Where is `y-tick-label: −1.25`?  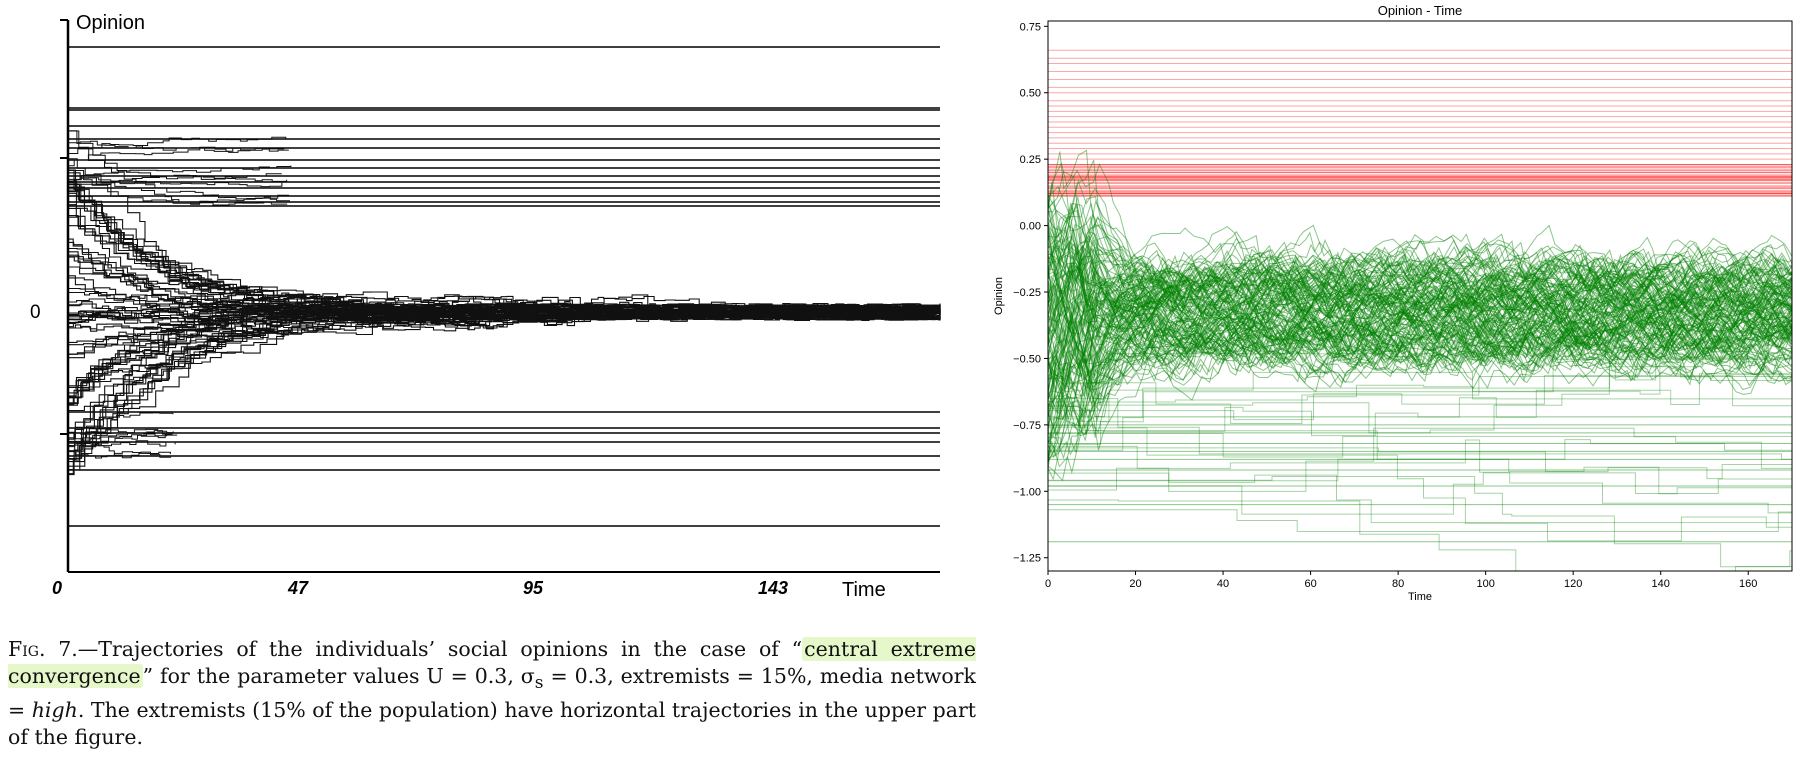
y-tick-label: −1.25 is located at coordinates (1027, 559).